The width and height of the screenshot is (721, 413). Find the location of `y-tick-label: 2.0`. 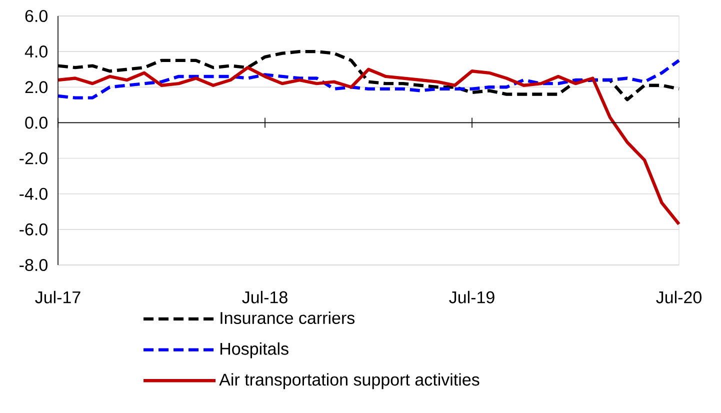

y-tick-label: 2.0 is located at coordinates (36, 87).